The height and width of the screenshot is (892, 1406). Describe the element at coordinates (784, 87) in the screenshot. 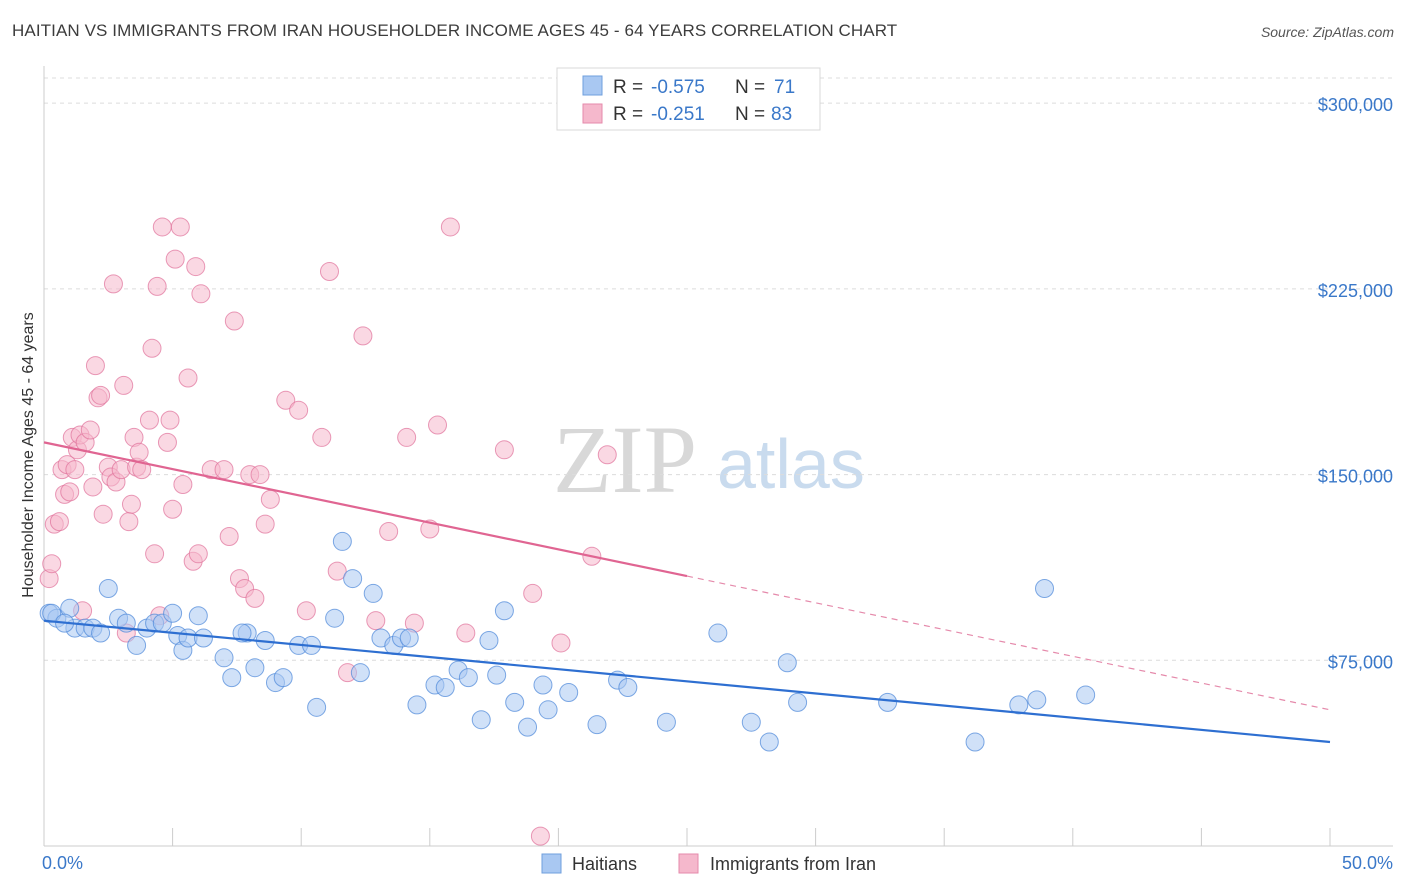

I see `legend-n-value-1: 71` at that location.